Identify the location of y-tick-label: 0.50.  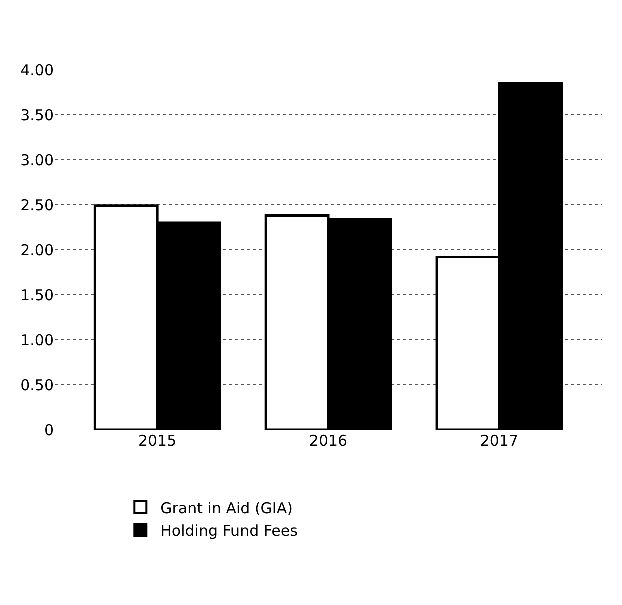
(37, 385).